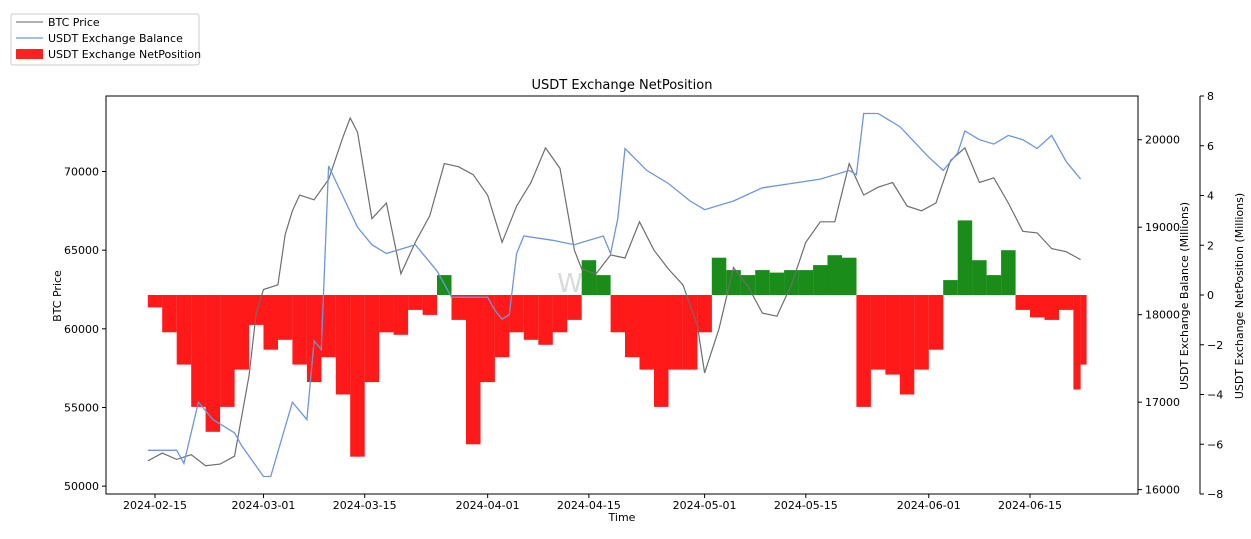 The height and width of the screenshot is (539, 1251). I want to click on legend-frame, so click(105, 39).